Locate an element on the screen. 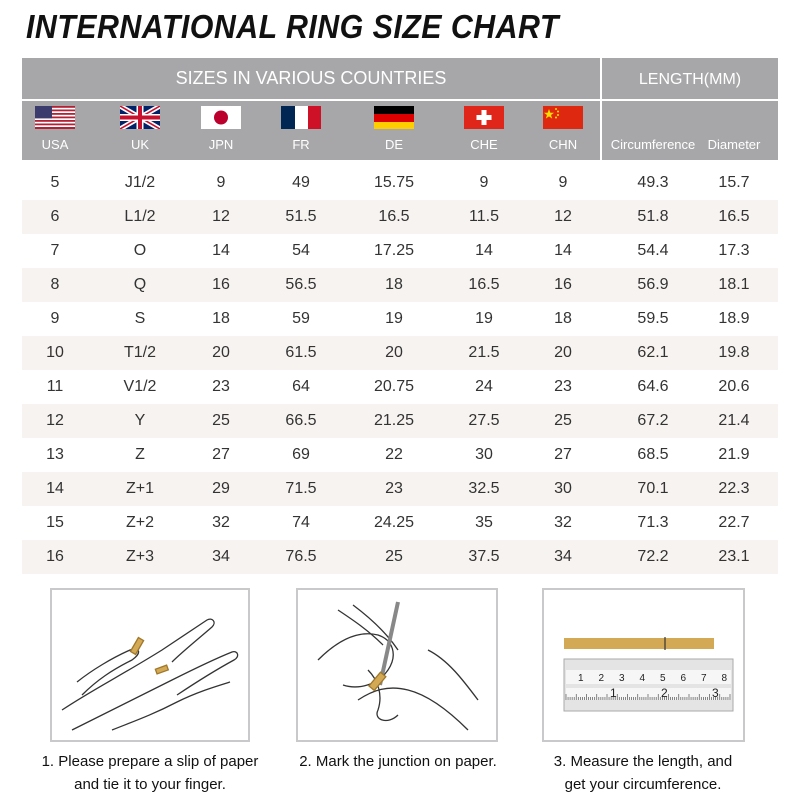 The image size is (800, 800). cell-usa: 6 is located at coordinates (55, 216).